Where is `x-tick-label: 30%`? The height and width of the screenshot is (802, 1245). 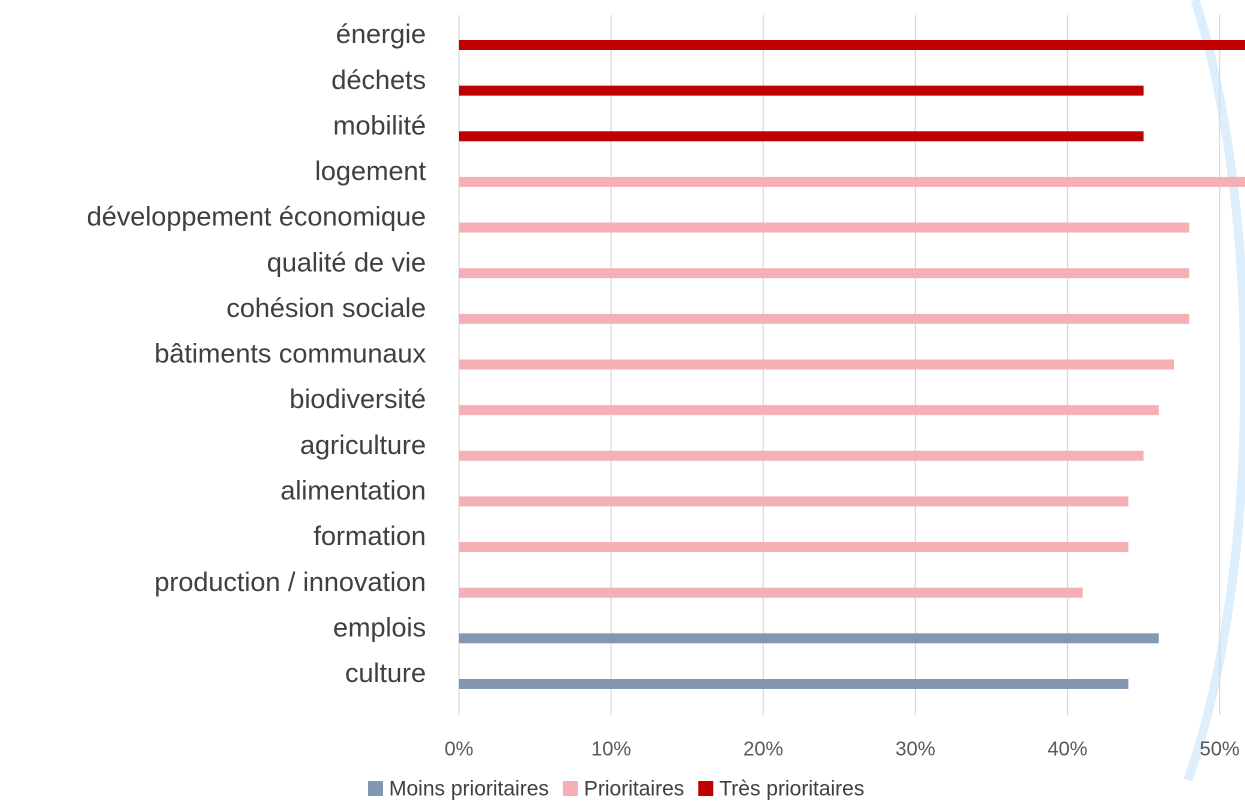 x-tick-label: 30% is located at coordinates (915, 749).